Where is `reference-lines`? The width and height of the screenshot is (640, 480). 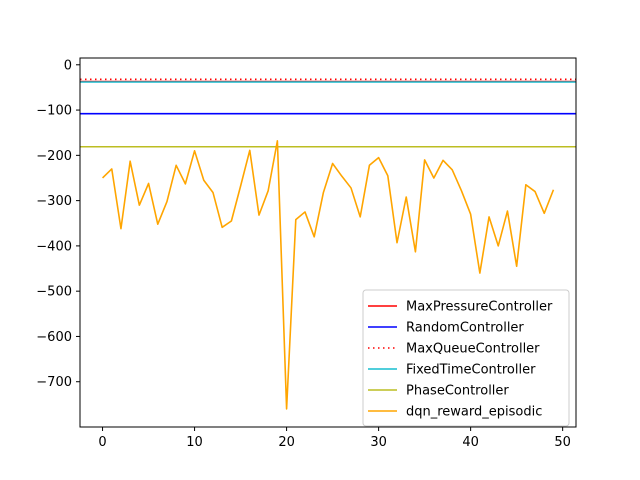 reference-lines is located at coordinates (328, 113).